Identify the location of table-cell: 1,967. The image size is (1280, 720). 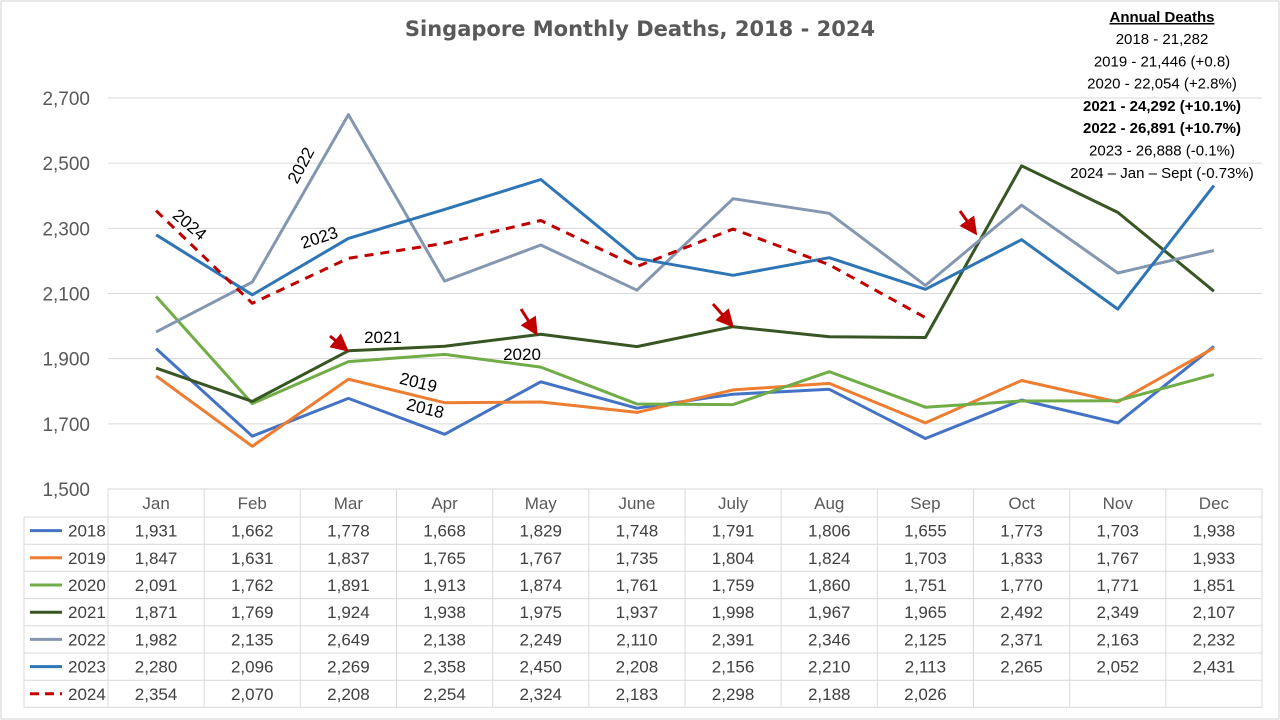
(829, 612).